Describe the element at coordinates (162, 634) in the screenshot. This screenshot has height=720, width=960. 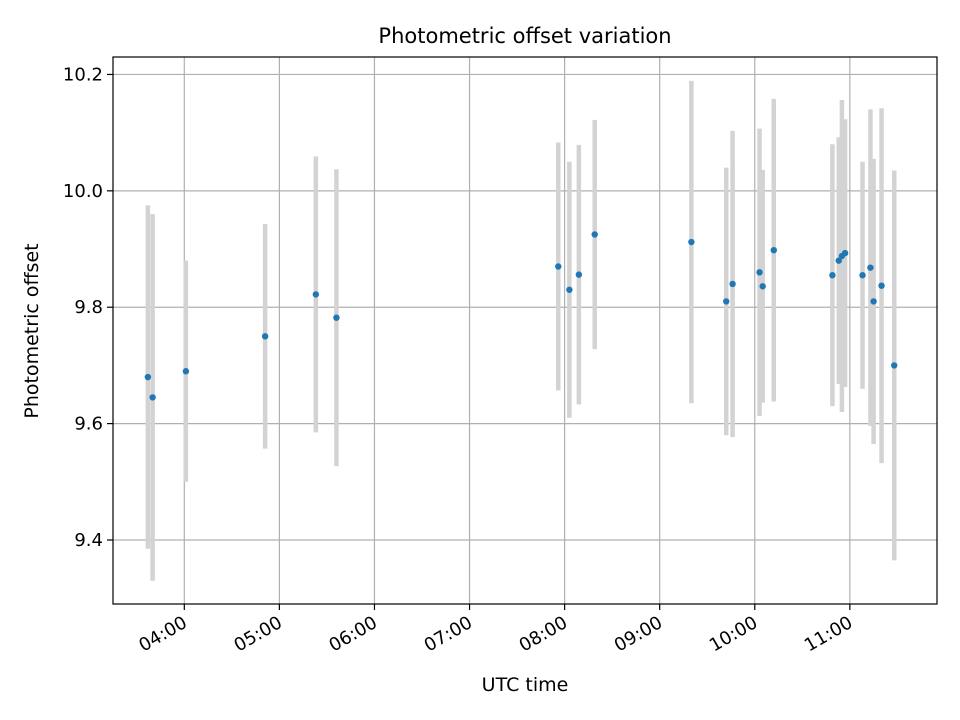
I see `x-tick-label: 04:00` at that location.